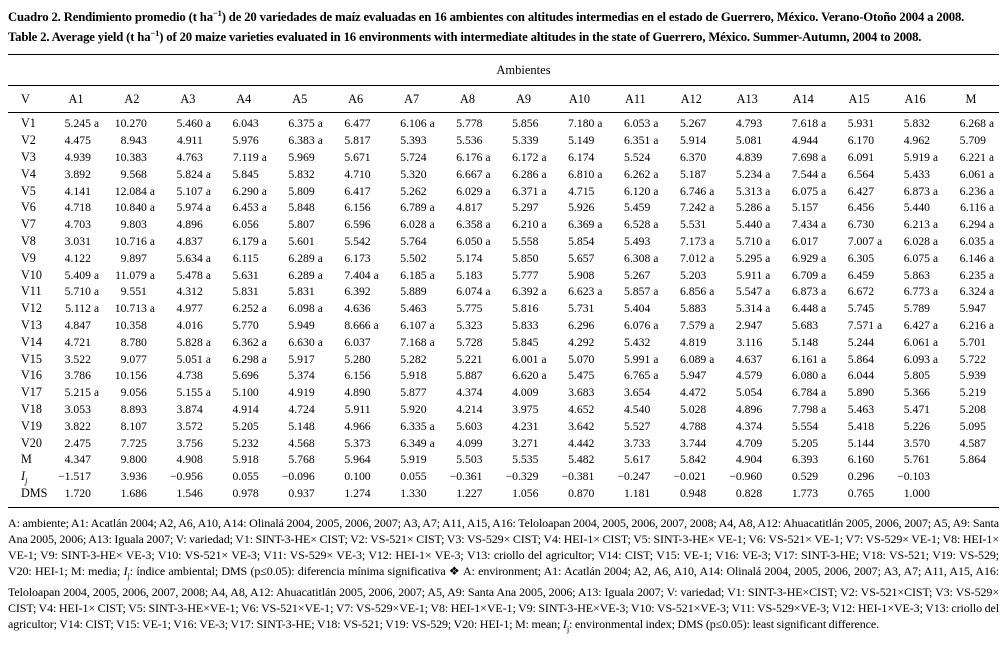 The height and width of the screenshot is (649, 1007). Describe the element at coordinates (249, 208) in the screenshot. I see `yield-cell: 6.453 a` at that location.